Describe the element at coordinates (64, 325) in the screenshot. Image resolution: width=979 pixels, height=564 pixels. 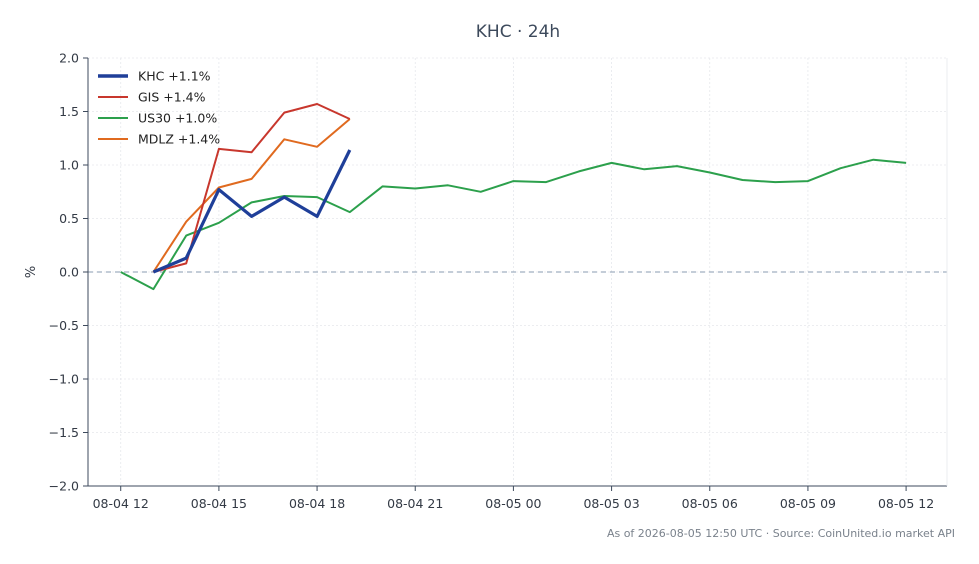
I see `y-tick-label: −0.5` at that location.